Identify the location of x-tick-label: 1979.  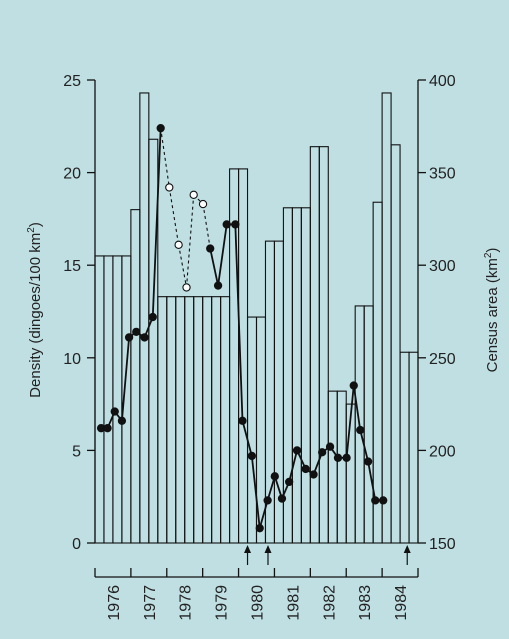
(222, 603).